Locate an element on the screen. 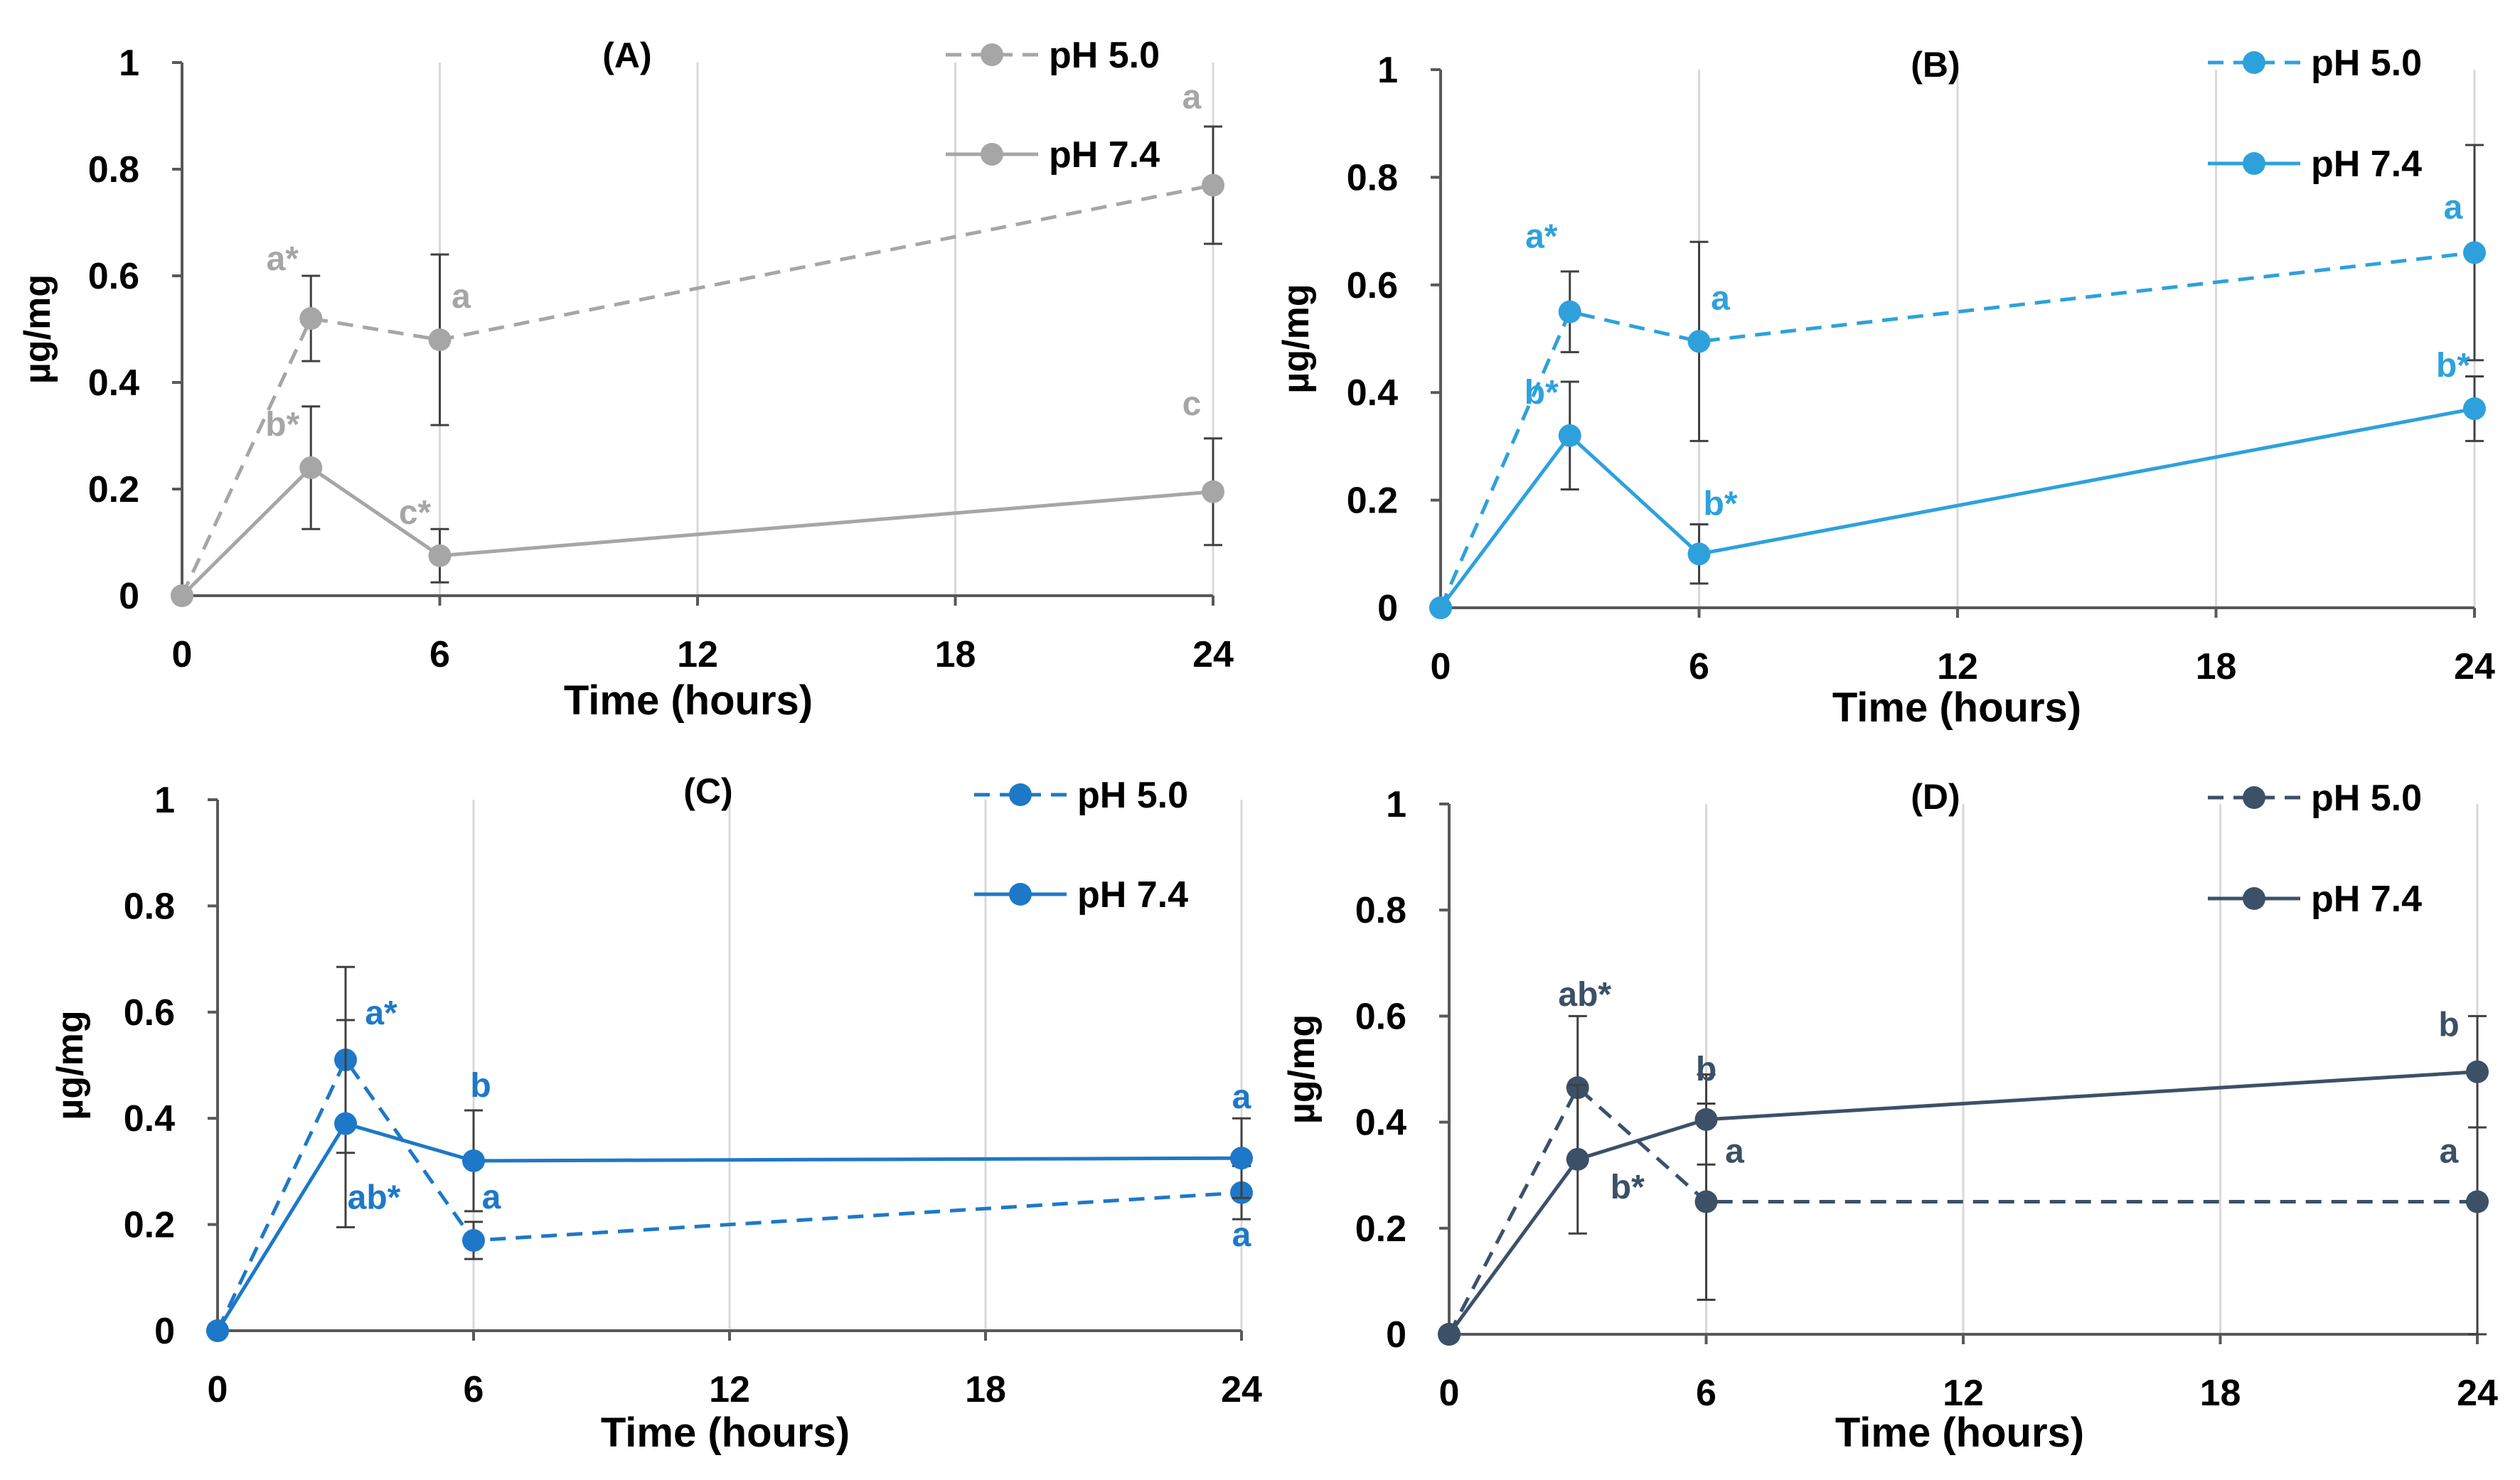  y-tick-label: 0.6 is located at coordinates (1380, 1016).